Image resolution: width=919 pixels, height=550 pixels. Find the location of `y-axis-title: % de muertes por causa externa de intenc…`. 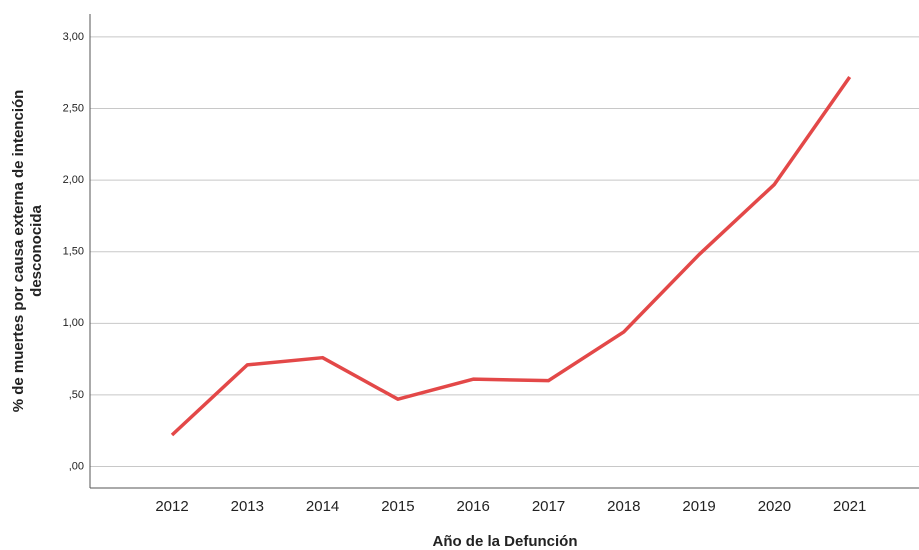

y-axis-title: % de muertes por causa externa de intenc… is located at coordinates (18, 251).